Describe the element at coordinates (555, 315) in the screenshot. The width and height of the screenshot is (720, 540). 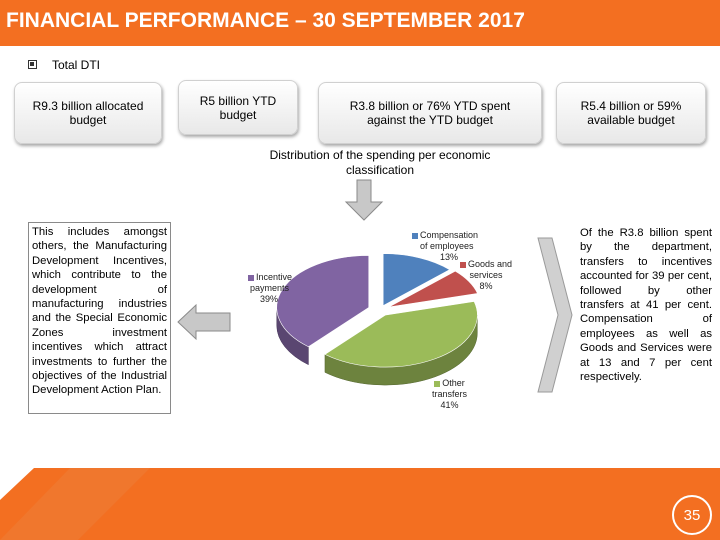
I see `chevron-right-icon` at that location.